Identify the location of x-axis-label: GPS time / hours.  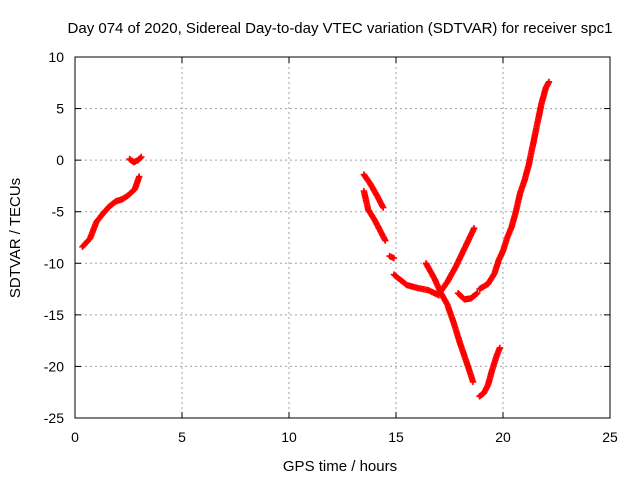
(340, 466).